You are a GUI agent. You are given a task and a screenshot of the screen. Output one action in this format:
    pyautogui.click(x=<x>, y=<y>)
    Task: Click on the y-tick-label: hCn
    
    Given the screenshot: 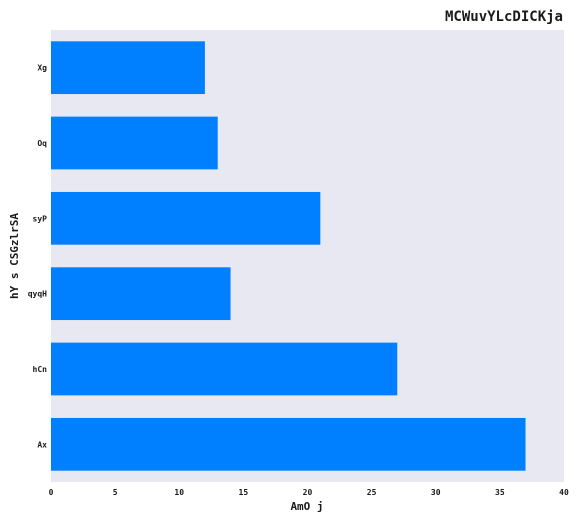 What is the action you would take?
    pyautogui.click(x=40, y=369)
    